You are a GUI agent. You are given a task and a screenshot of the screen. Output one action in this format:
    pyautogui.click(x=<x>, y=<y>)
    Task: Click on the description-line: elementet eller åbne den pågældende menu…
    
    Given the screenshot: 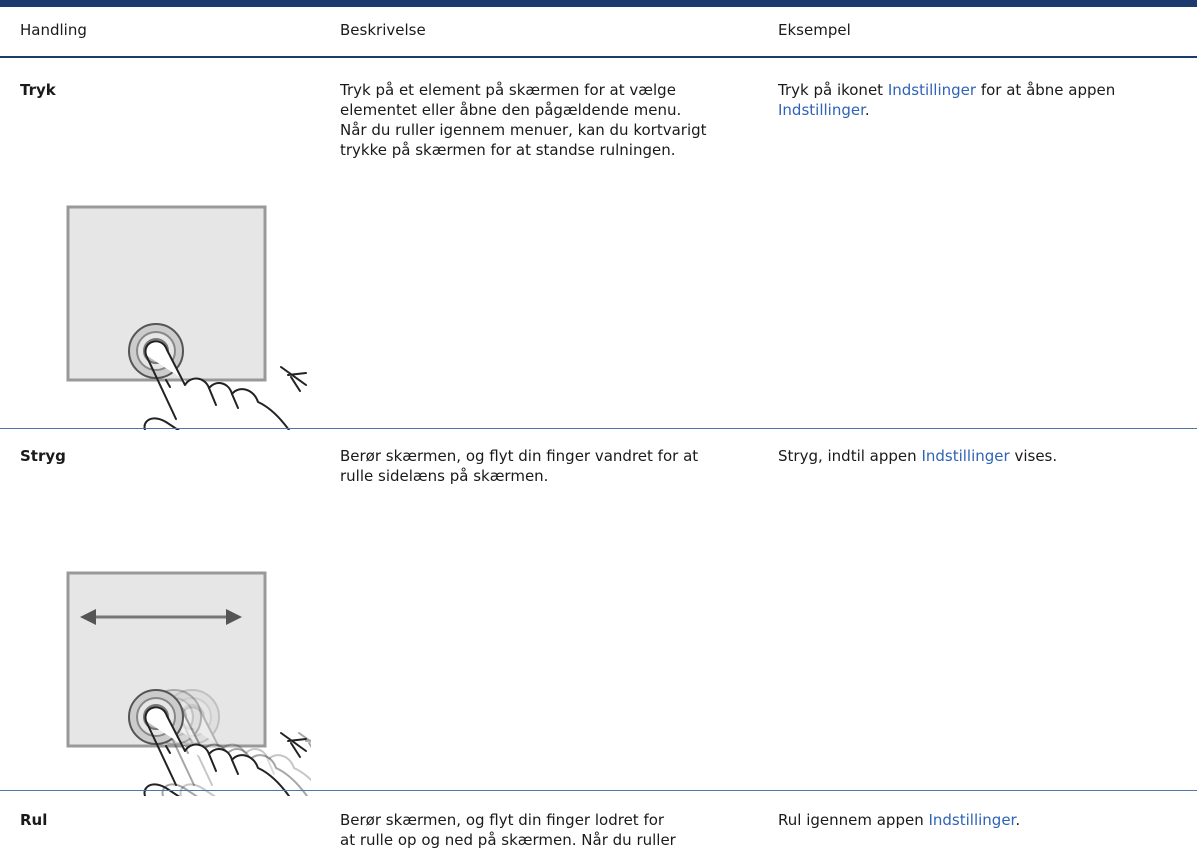 What is the action you would take?
    pyautogui.click(x=511, y=110)
    